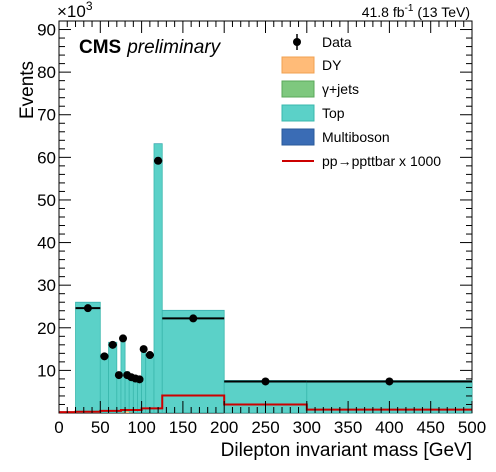  I want to click on x-tick-label-8: 400, so click(389, 427).